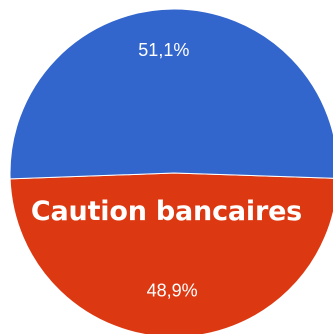 This screenshot has width=333, height=334. What do you see at coordinates (167, 170) in the screenshot?
I see `pie-slice-labels: 48,9% 51,1%` at bounding box center [167, 170].